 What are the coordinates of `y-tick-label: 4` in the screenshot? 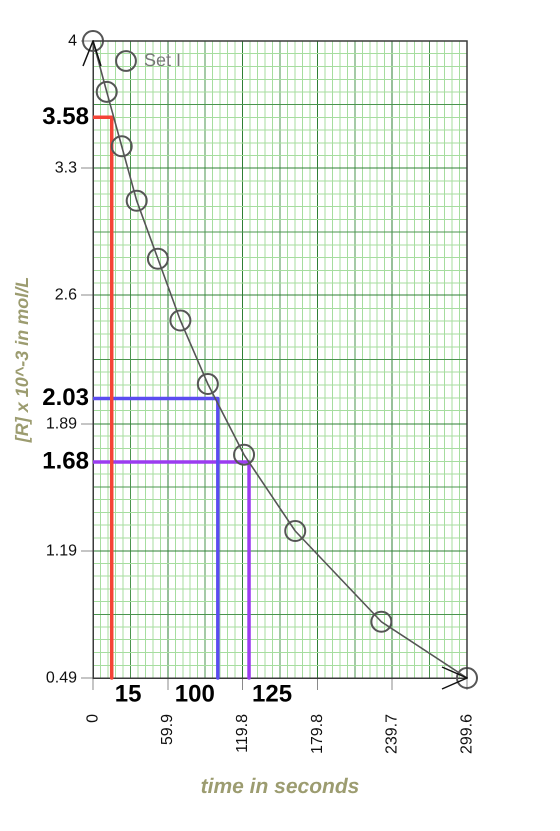 It's located at (73, 41).